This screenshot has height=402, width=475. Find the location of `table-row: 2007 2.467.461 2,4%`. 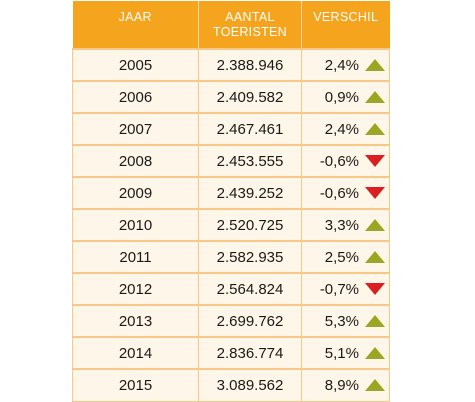

table-row: 2007 2.467.461 2,4% is located at coordinates (231, 128).